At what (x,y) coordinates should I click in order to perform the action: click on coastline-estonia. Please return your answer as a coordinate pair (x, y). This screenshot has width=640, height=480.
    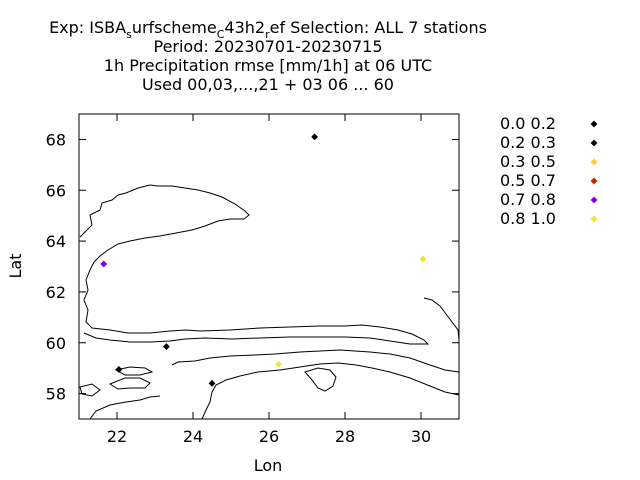
    Looking at the image, I should click on (315, 361).